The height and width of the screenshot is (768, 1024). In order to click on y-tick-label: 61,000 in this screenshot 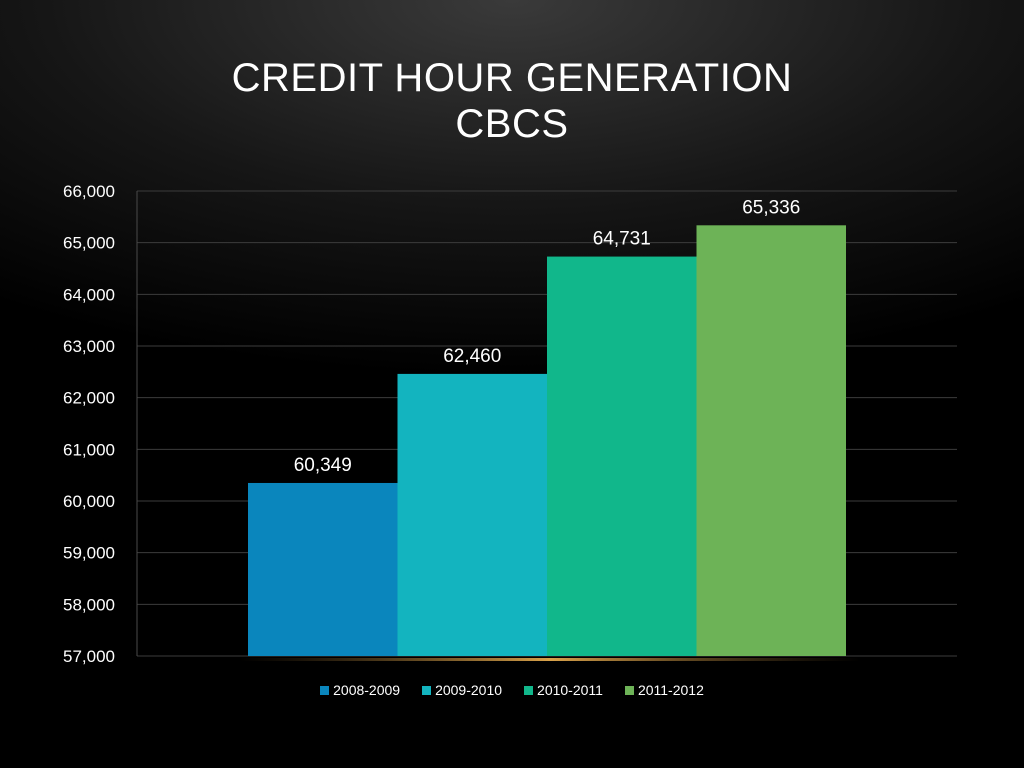, I will do `click(89, 449)`.